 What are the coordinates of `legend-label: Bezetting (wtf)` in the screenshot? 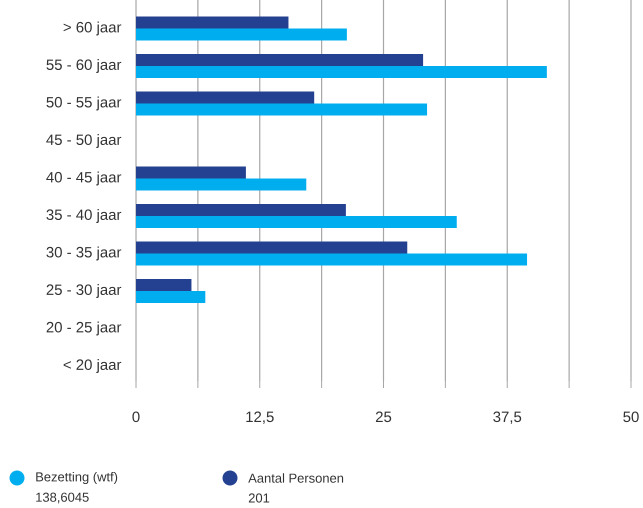 It's located at (77, 478).